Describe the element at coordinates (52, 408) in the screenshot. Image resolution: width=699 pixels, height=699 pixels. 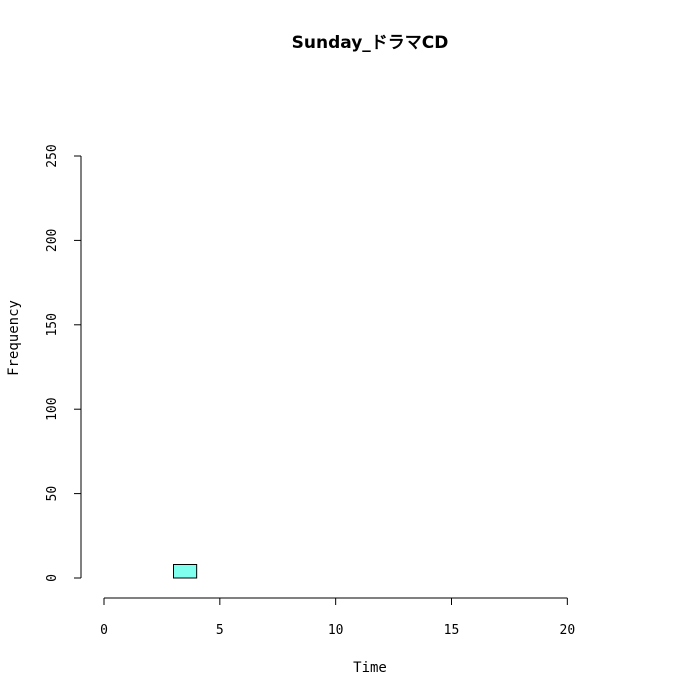
I see `y-tick-label: 100` at that location.